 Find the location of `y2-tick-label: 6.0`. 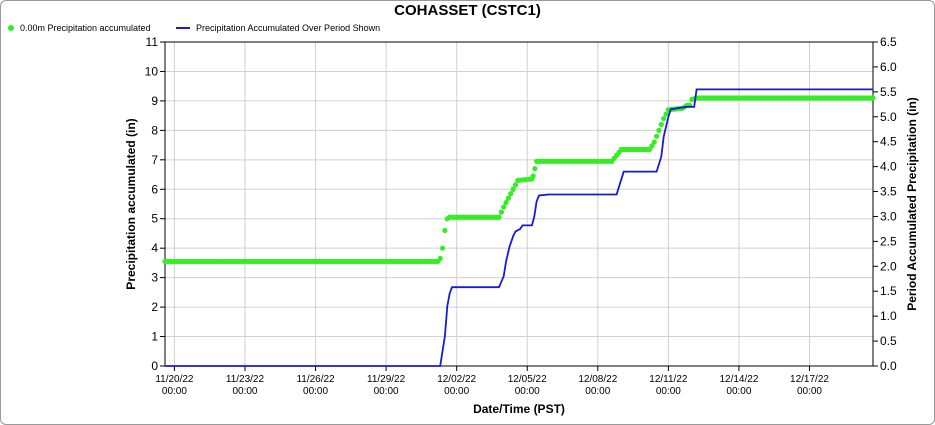

y2-tick-label: 6.0 is located at coordinates (888, 67).